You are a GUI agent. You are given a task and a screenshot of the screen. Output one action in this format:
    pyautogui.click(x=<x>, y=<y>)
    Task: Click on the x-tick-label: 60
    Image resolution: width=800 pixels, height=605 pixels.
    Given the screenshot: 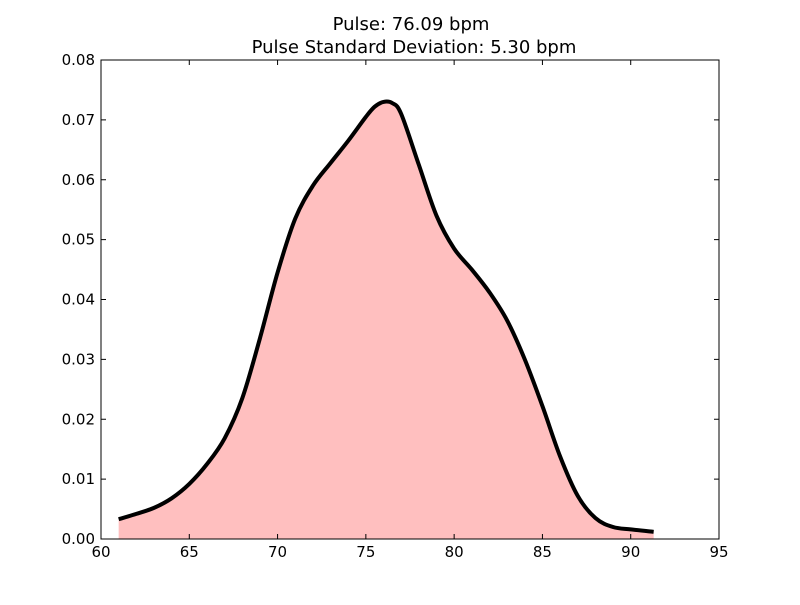 What is the action you would take?
    pyautogui.click(x=100, y=552)
    